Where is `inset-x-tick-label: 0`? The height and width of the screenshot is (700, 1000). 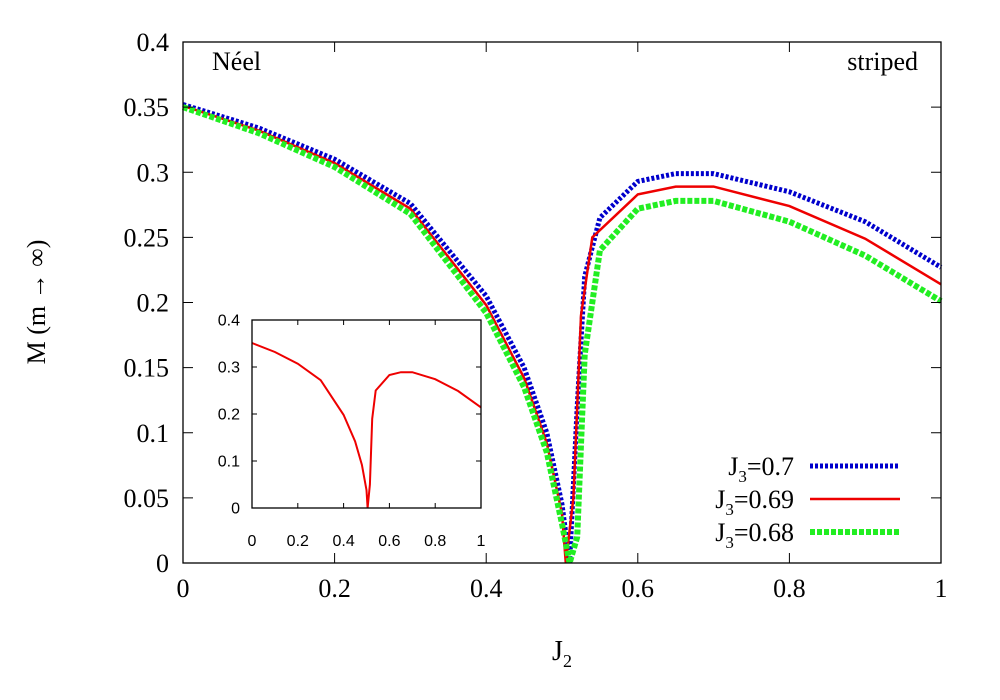
inset-x-tick-label: 0 is located at coordinates (252, 541).